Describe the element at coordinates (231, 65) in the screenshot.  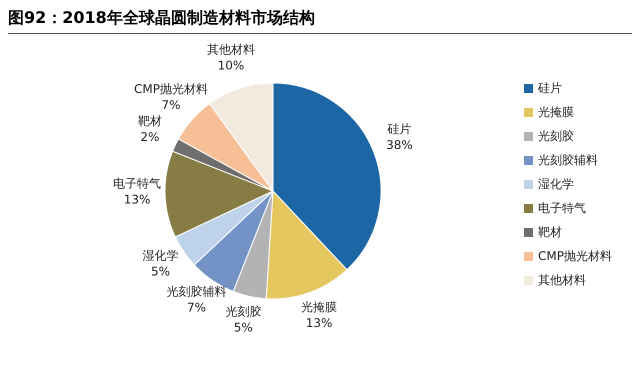
I see `data-label: 10%` at that location.